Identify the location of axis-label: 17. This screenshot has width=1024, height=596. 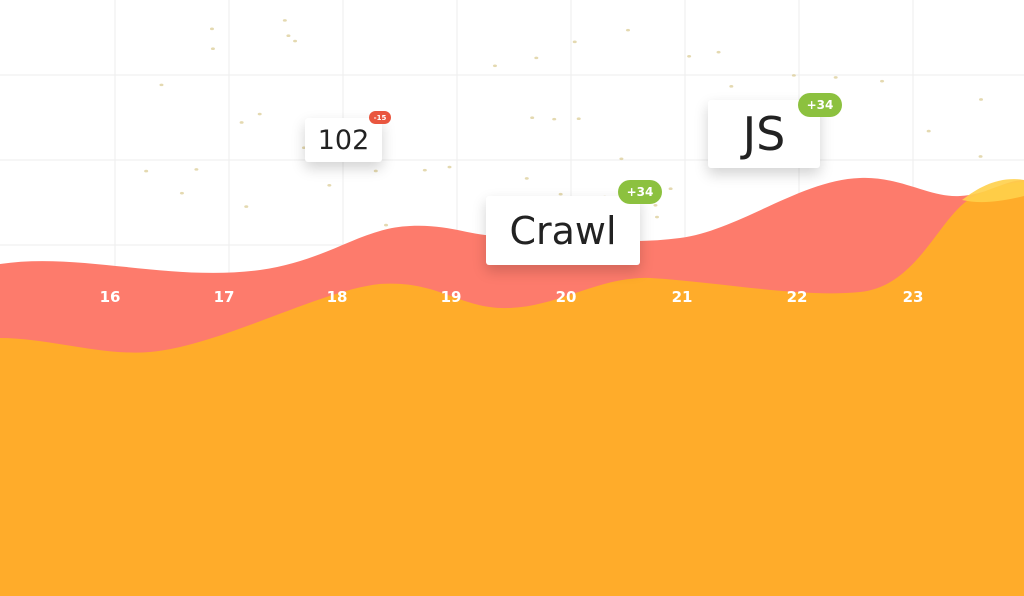
(224, 297).